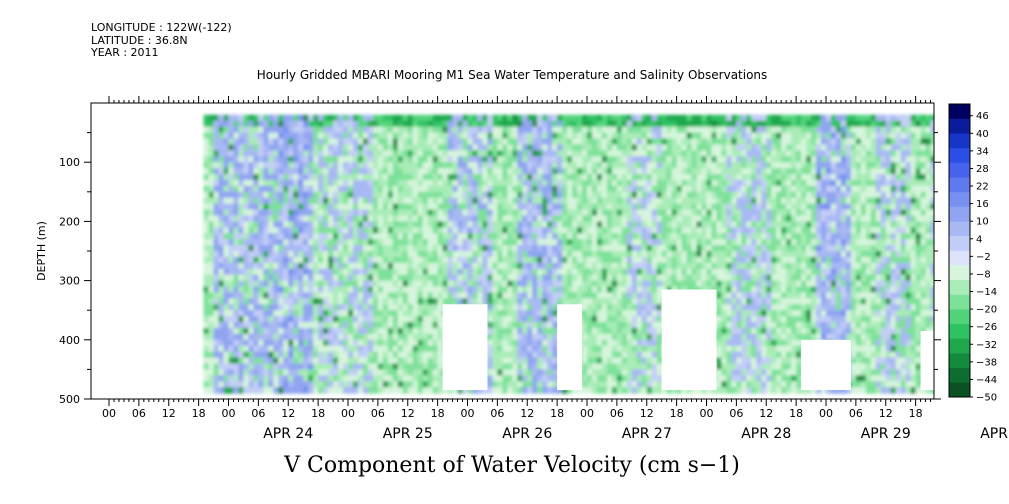 The width and height of the screenshot is (1009, 504). I want to click on colorbar-label: 4, so click(979, 239).